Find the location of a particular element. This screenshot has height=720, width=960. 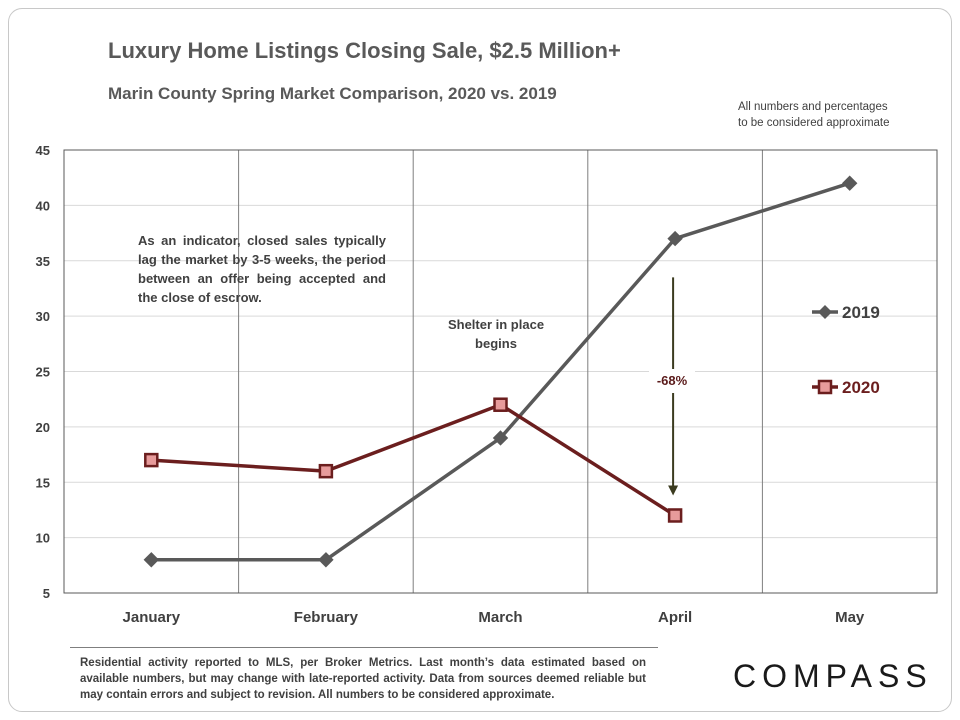

y-tick-label: 45 is located at coordinates (43, 150).